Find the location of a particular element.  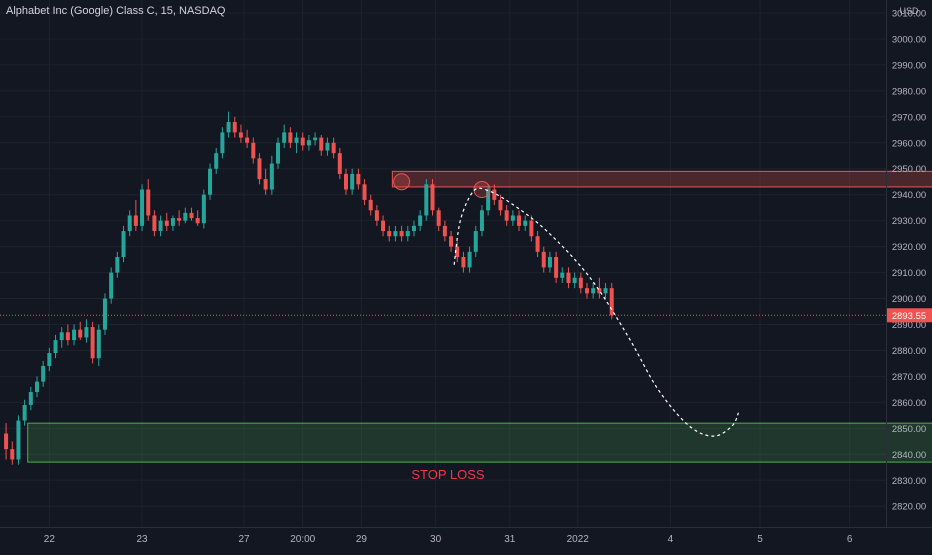

price-tick-label: 2820.00 is located at coordinates (909, 507).